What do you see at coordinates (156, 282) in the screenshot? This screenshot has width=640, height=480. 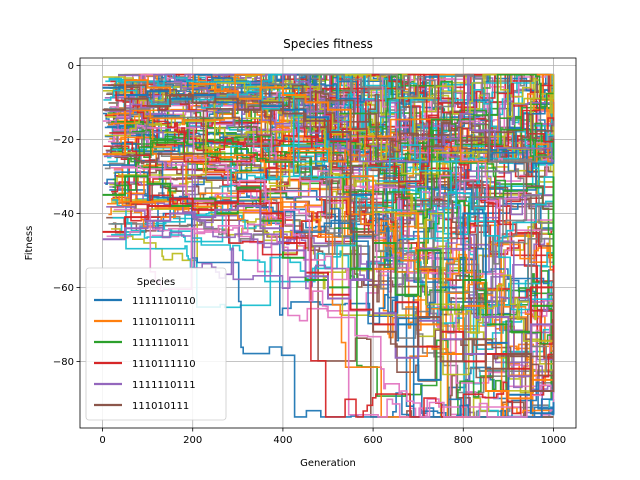 I see `legend-title: Species` at bounding box center [156, 282].